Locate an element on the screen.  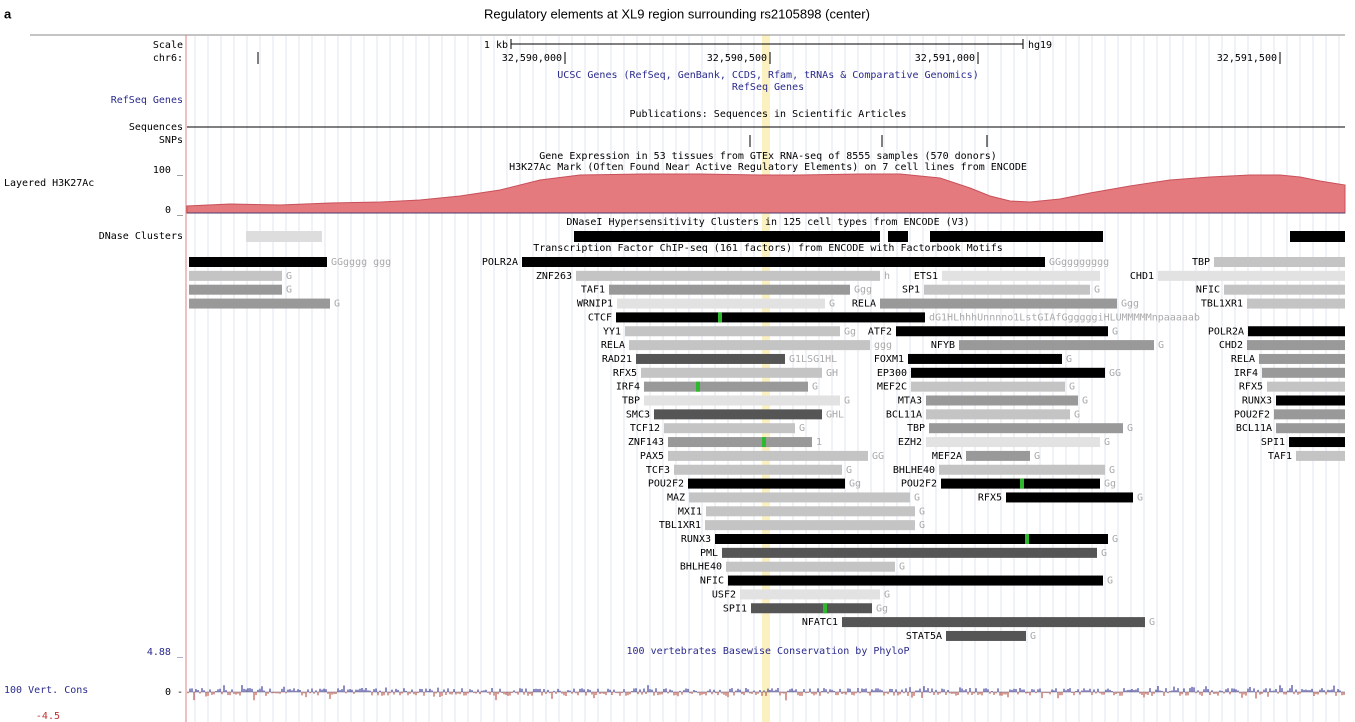
tf-label: BHLHE40 is located at coordinates (914, 470).